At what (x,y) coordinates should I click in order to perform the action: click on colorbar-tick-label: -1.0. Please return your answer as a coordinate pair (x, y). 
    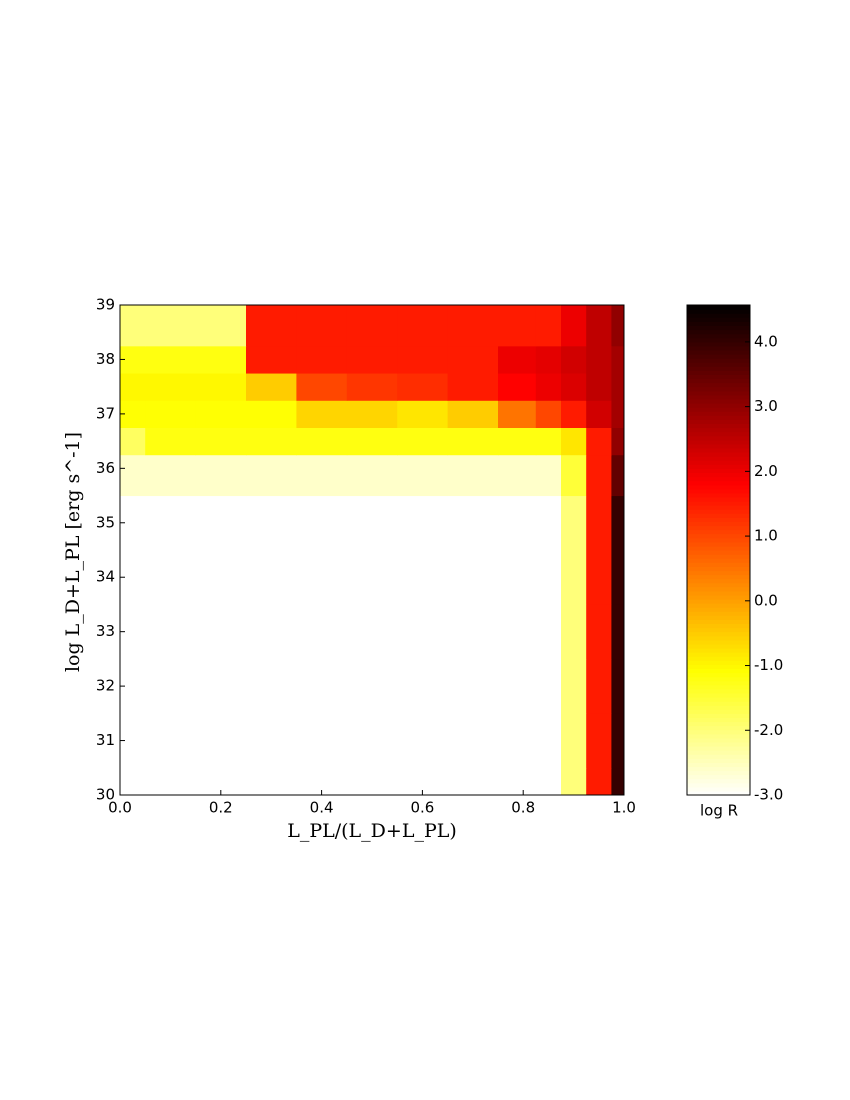
    Looking at the image, I should click on (768, 665).